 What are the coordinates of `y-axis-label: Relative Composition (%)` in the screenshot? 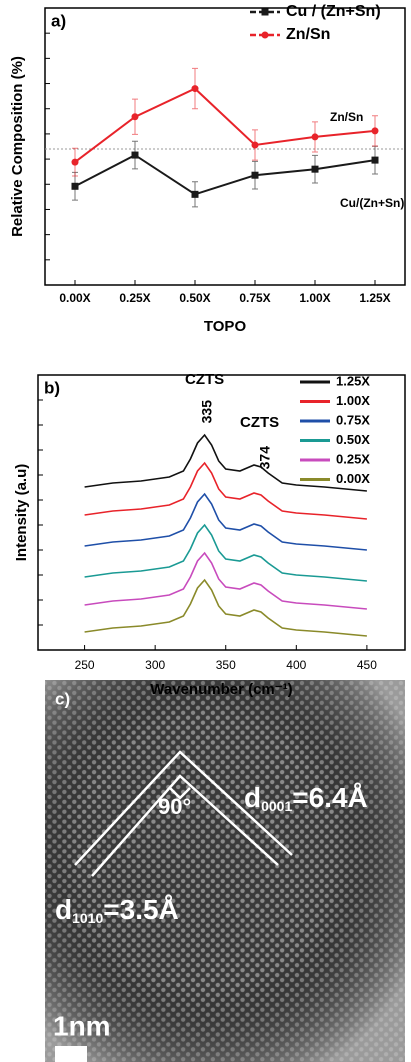 It's located at (17, 146).